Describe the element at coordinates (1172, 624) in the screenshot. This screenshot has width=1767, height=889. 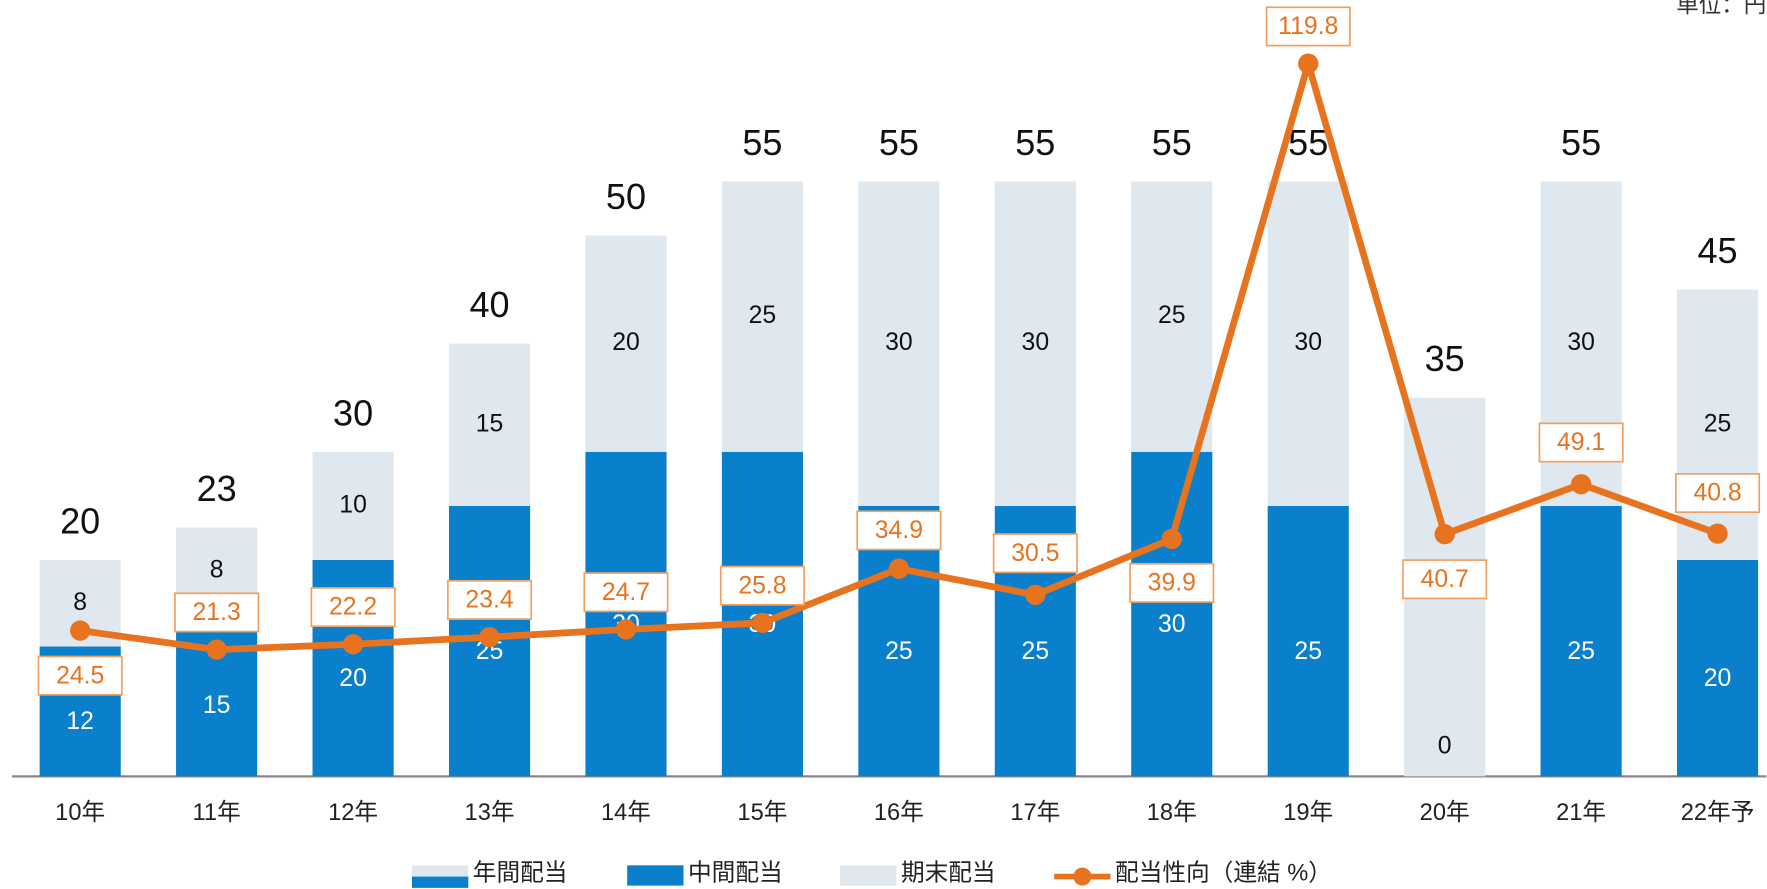
I see `interim-label: 30` at that location.